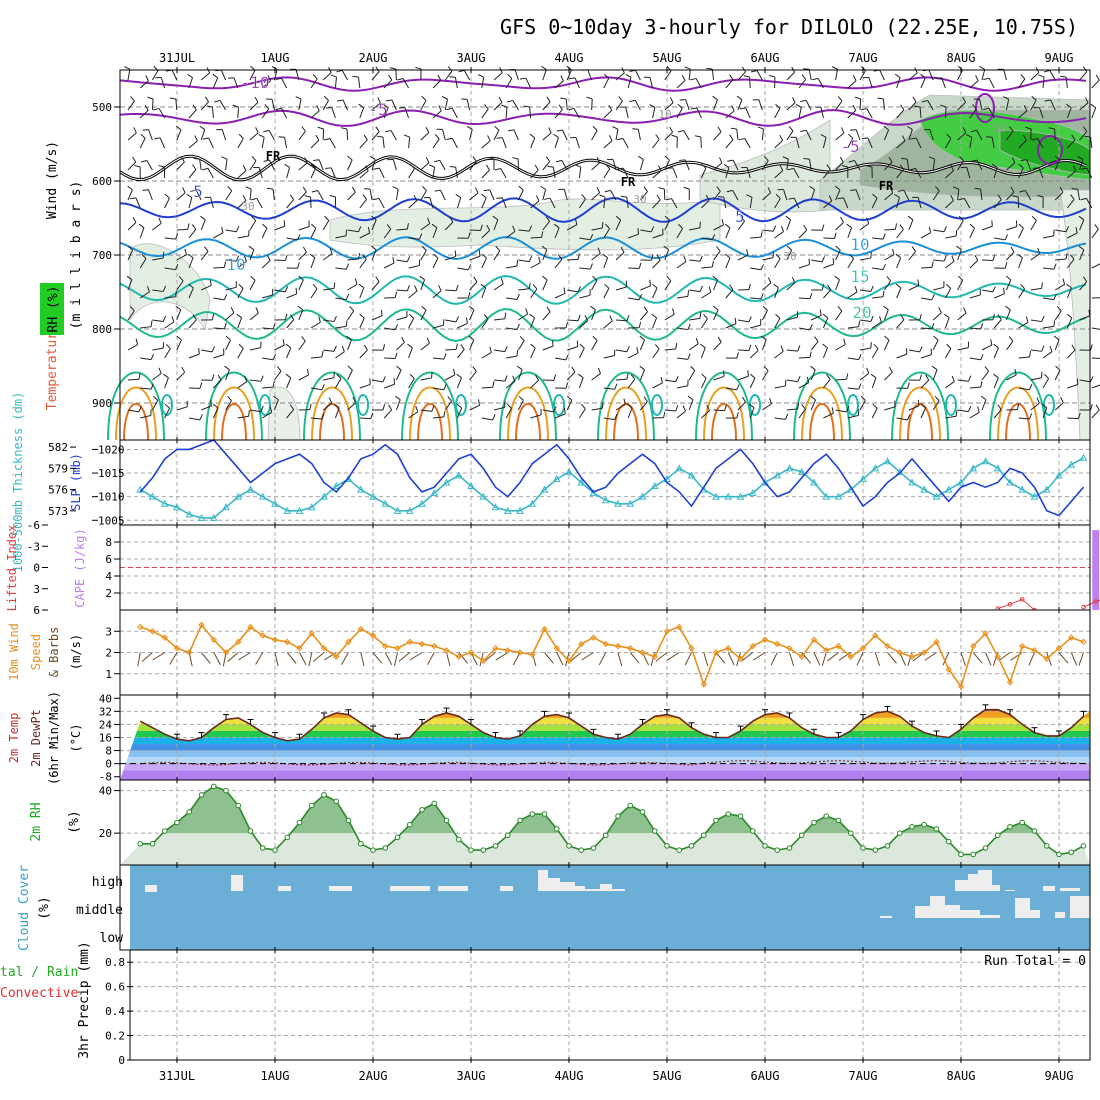 The image size is (1100, 1100). What do you see at coordinates (961, 885) in the screenshot?
I see `cloud-high-bar` at bounding box center [961, 885].